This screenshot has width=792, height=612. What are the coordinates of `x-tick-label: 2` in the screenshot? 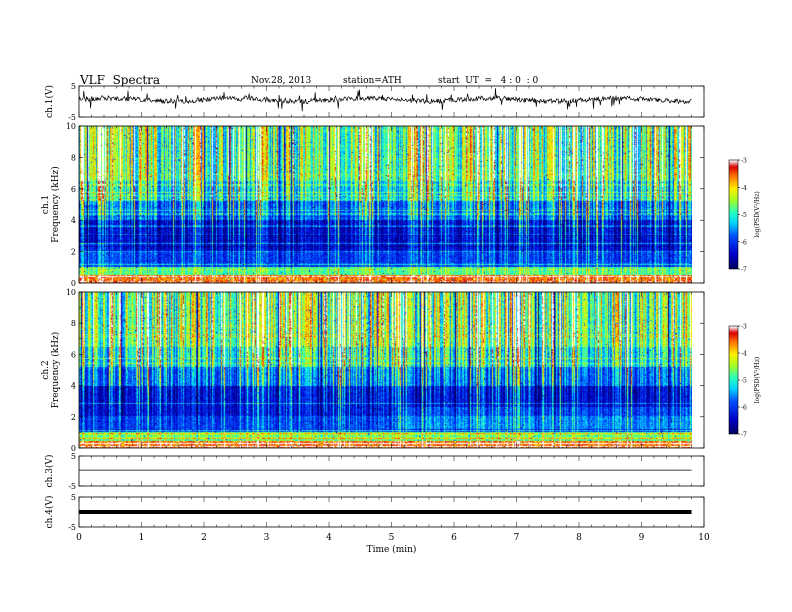 It's located at (204, 538).